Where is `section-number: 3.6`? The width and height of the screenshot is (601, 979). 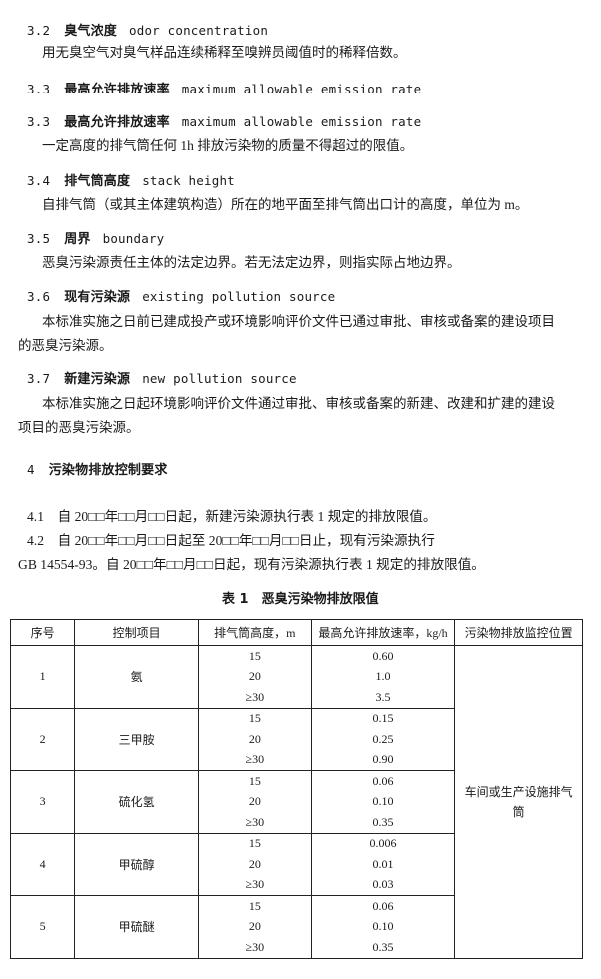
section-number: 3.6 is located at coordinates (39, 296).